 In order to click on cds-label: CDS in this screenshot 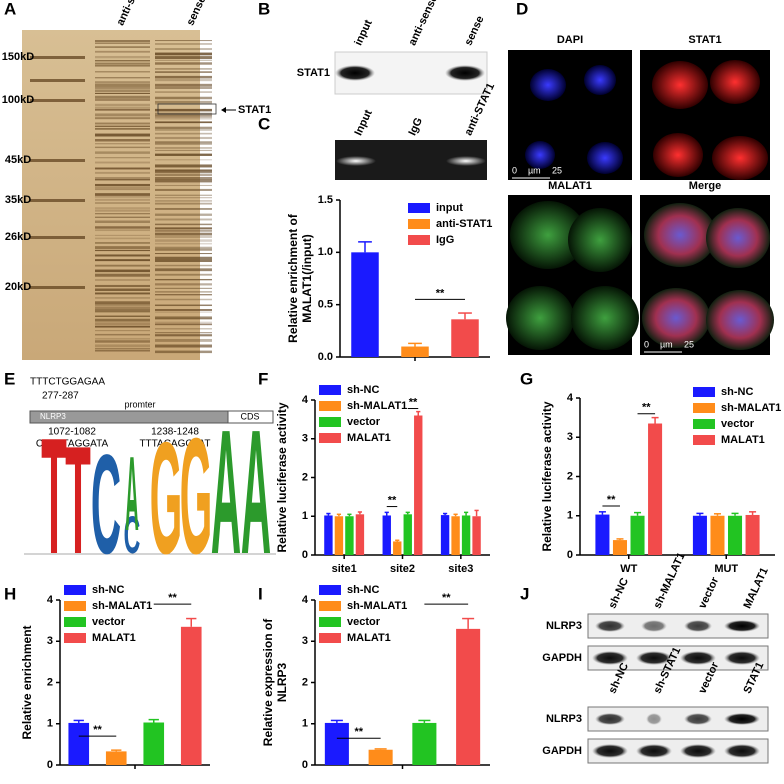, I will do `click(249, 416)`.